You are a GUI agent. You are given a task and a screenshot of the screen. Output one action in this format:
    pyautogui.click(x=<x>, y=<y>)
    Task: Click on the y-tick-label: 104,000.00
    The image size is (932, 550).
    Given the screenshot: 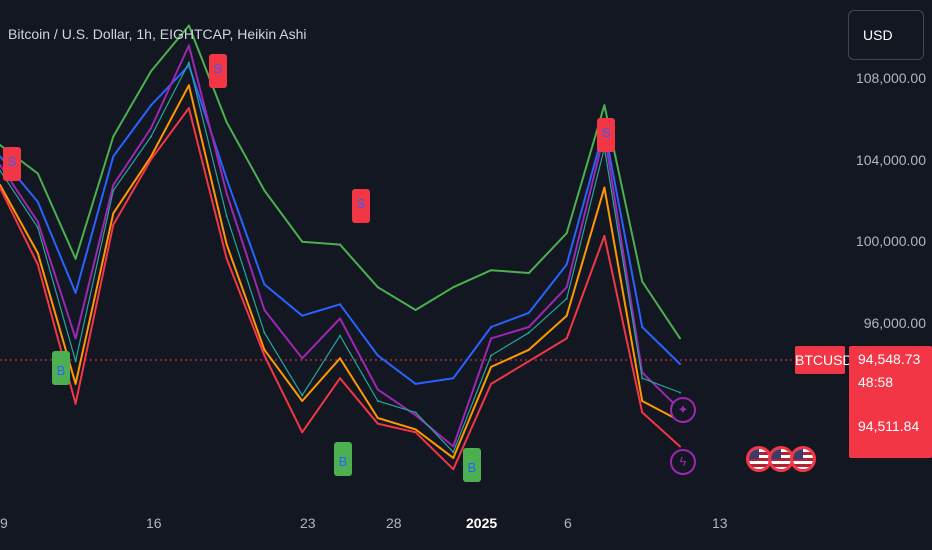 What is the action you would take?
    pyautogui.click(x=890, y=160)
    